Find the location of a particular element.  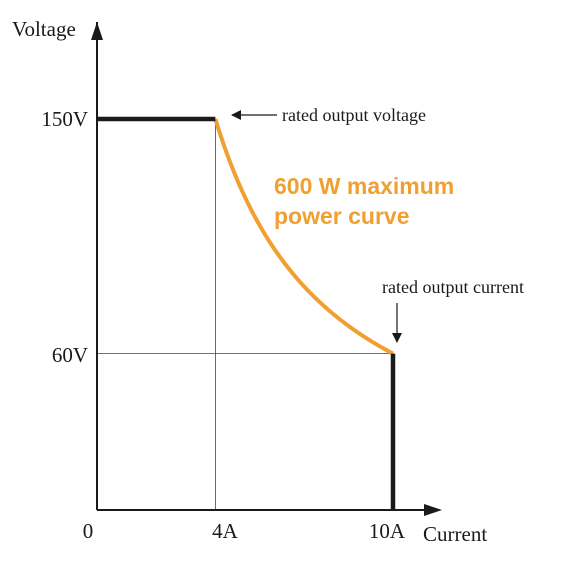

y-tick-label-60v: 60V is located at coordinates (70, 355).